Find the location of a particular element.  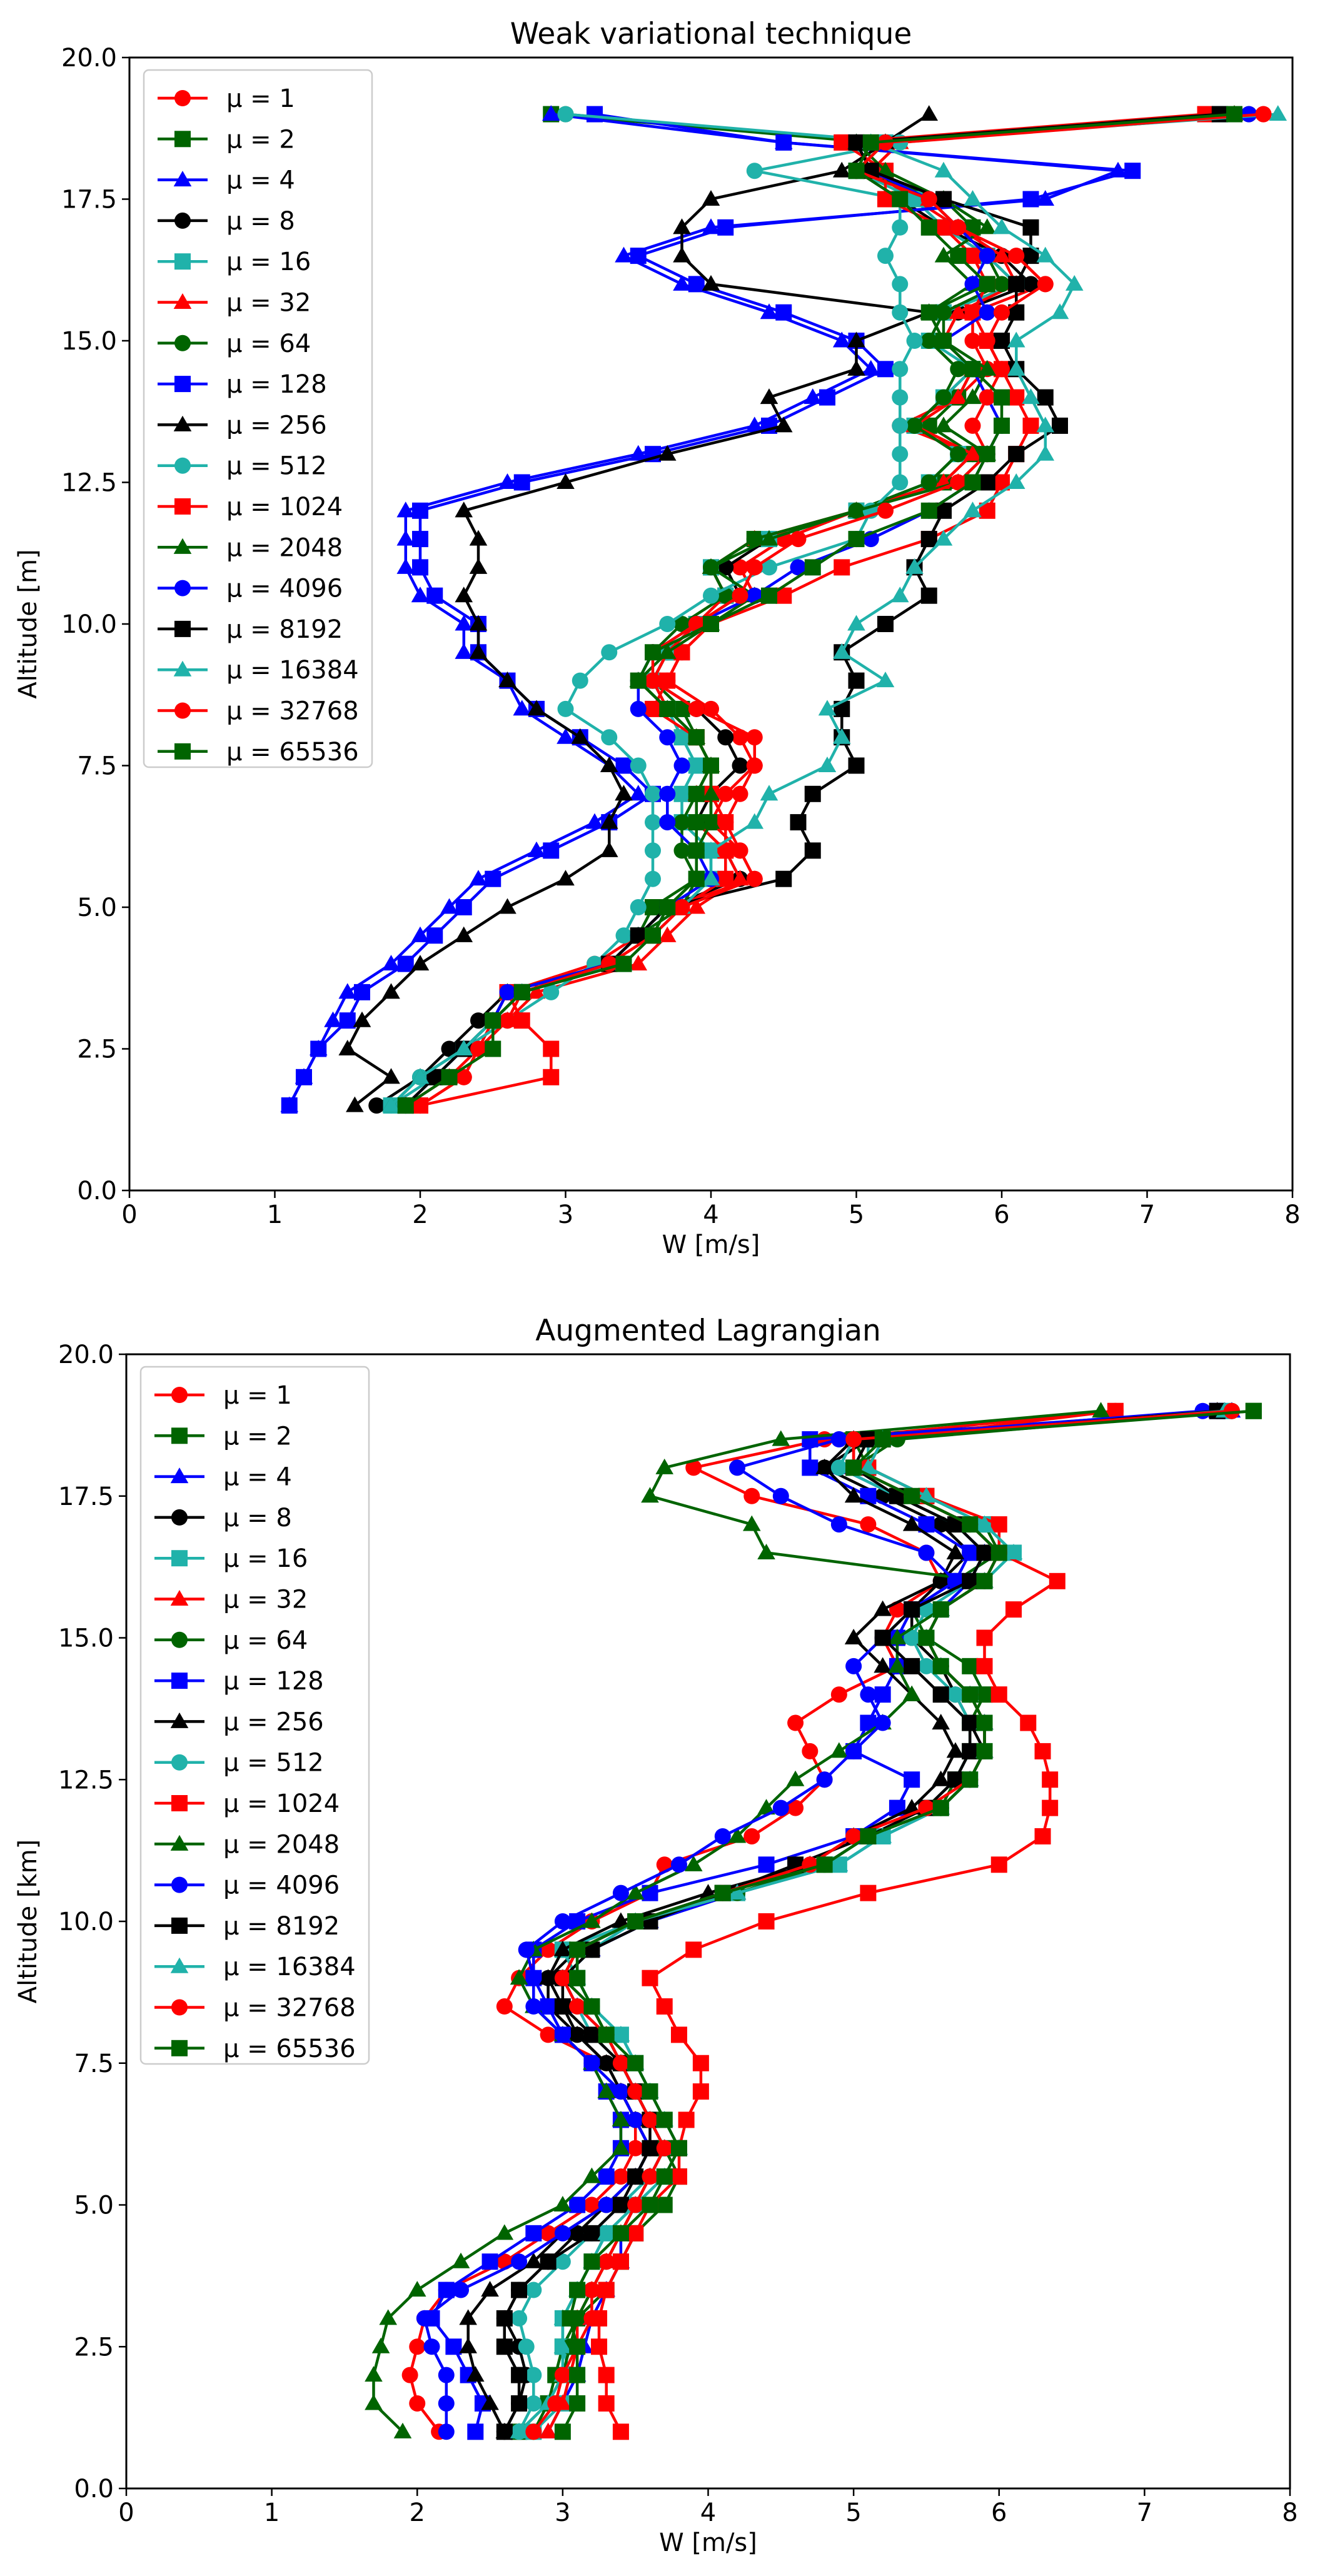

legend-entry: μ = 32 is located at coordinates (231, 1600).